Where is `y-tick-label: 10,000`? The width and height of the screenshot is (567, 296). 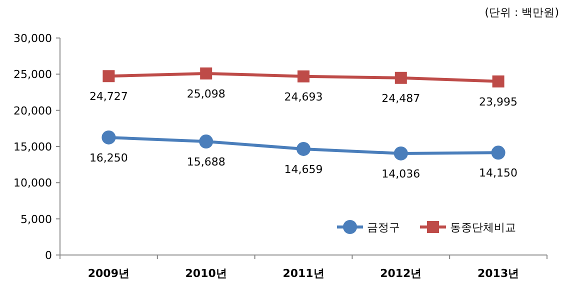 y-tick-label: 10,000 is located at coordinates (33, 183).